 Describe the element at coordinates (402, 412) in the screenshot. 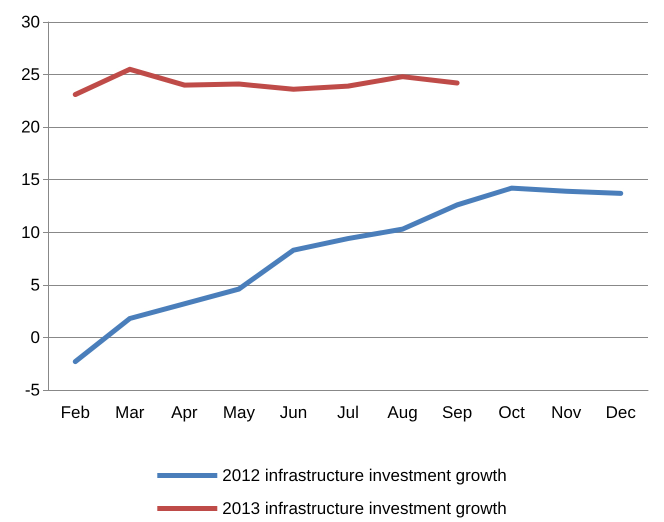

I see `x-tick-label: Aug` at that location.